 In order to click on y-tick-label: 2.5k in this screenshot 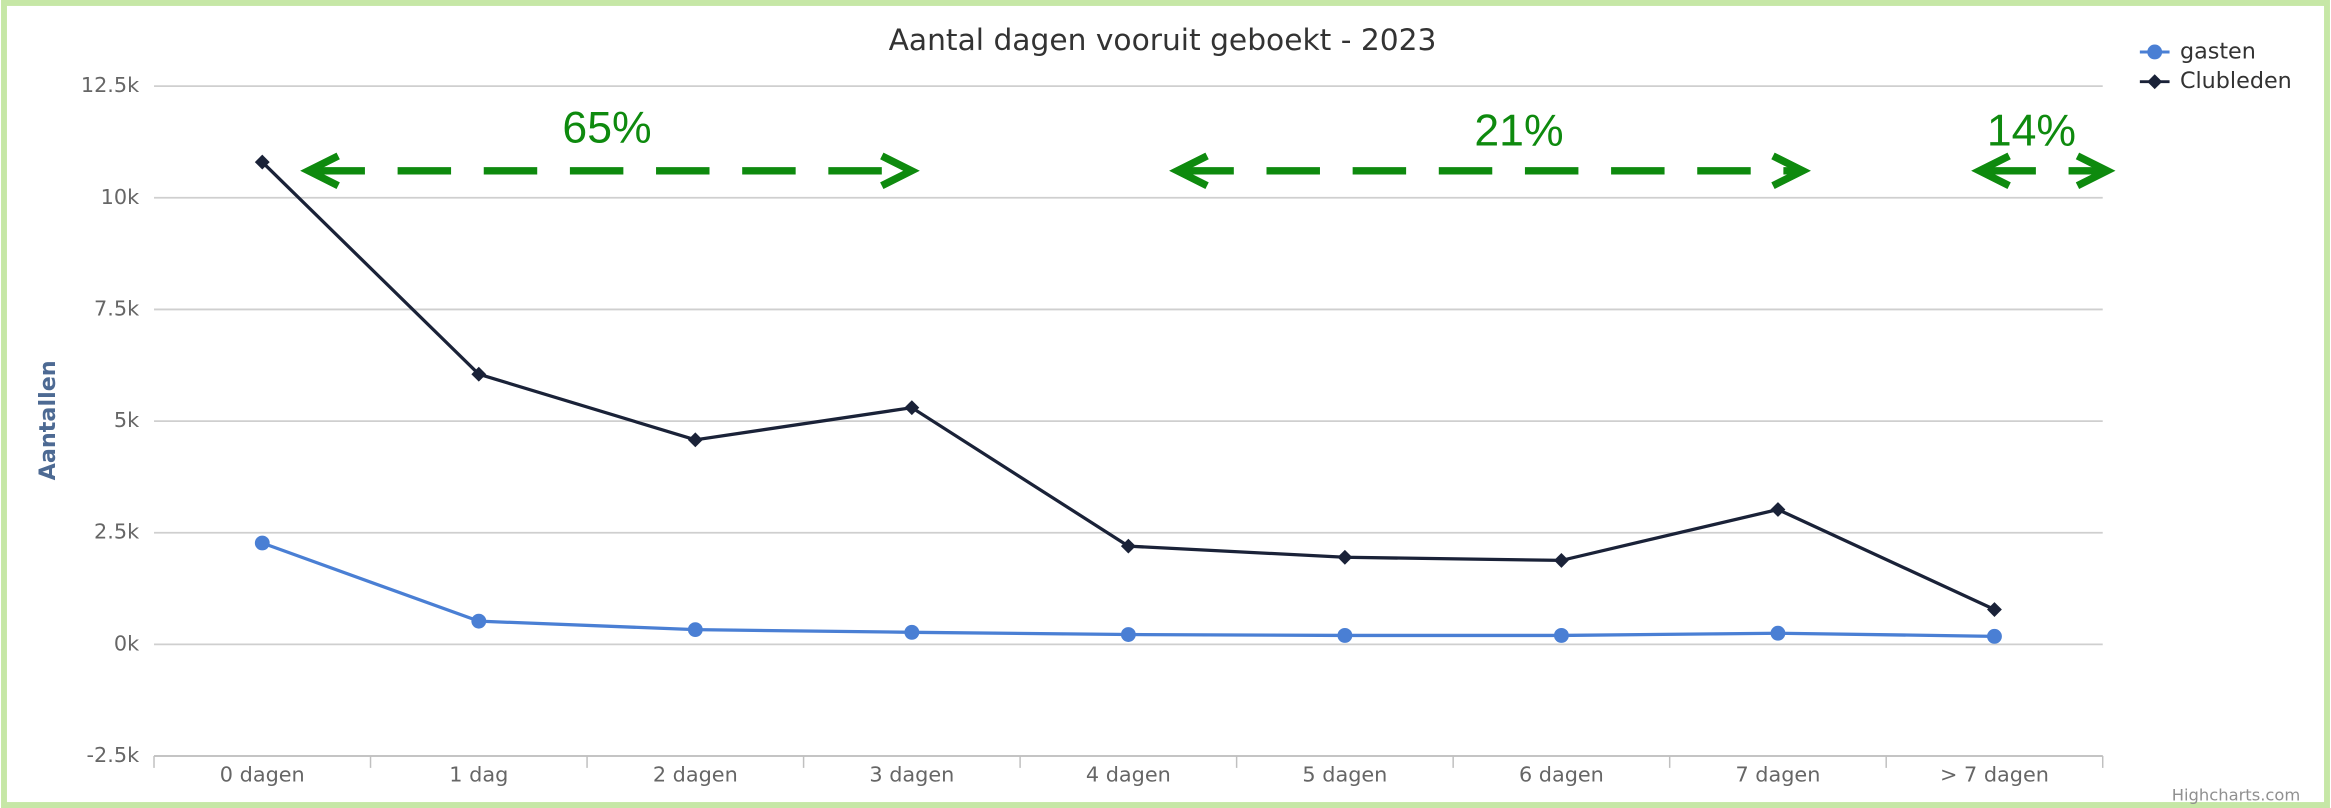, I will do `click(116, 532)`.